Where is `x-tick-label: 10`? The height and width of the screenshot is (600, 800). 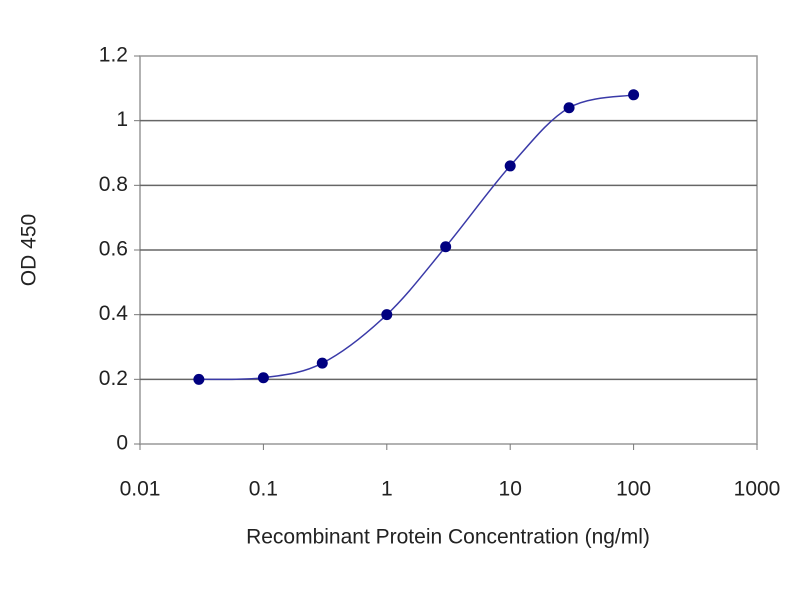 x-tick-label: 10 is located at coordinates (510, 489).